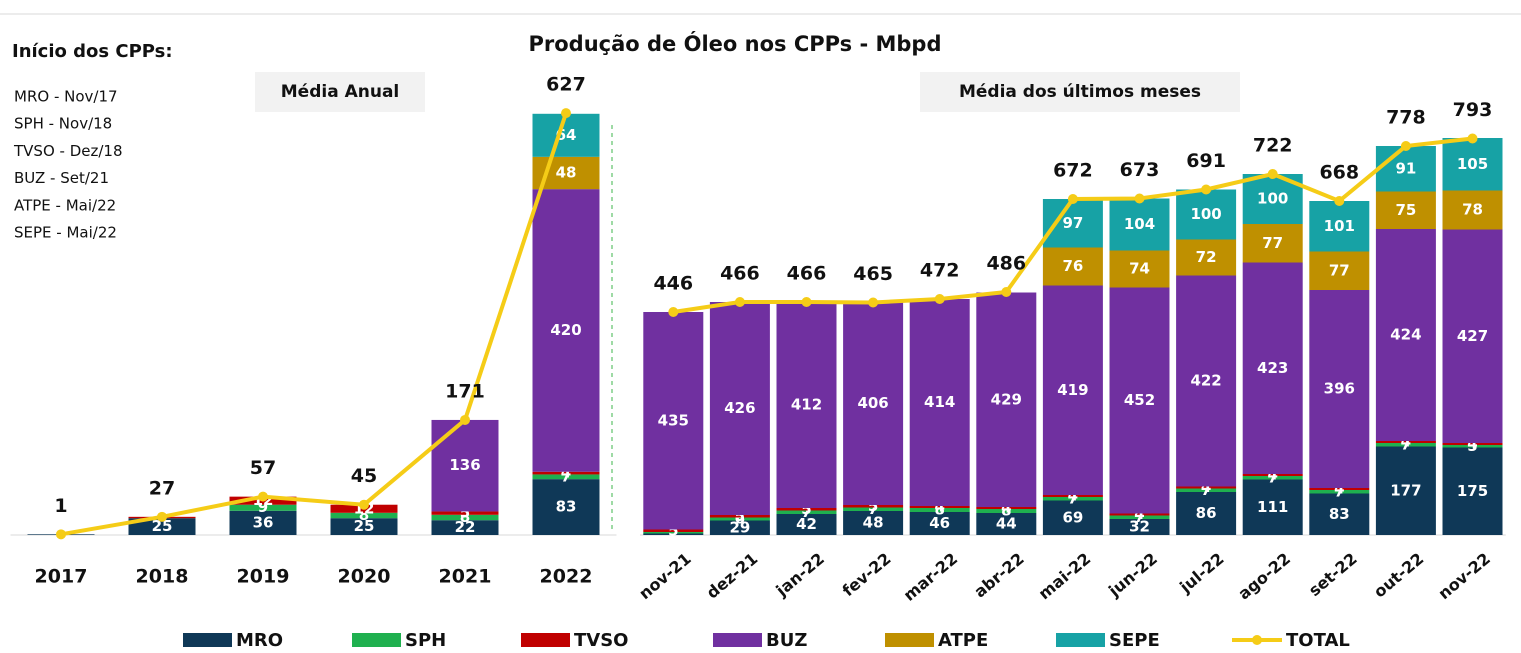  Describe the element at coordinates (673, 284) in the screenshot. I see `total-label: 446` at that location.